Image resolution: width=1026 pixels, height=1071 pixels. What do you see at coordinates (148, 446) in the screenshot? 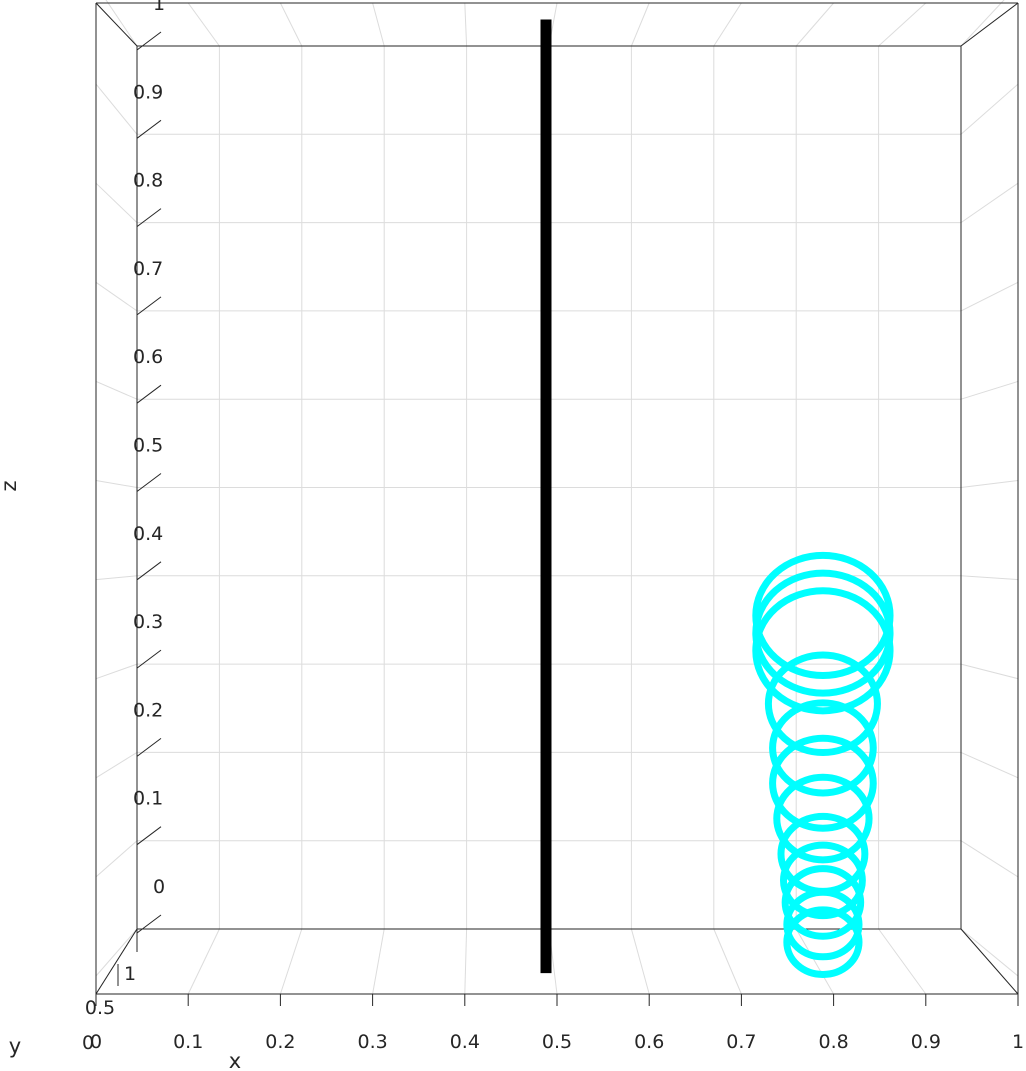
I see `z-tick-label: 0.5` at bounding box center [148, 446].